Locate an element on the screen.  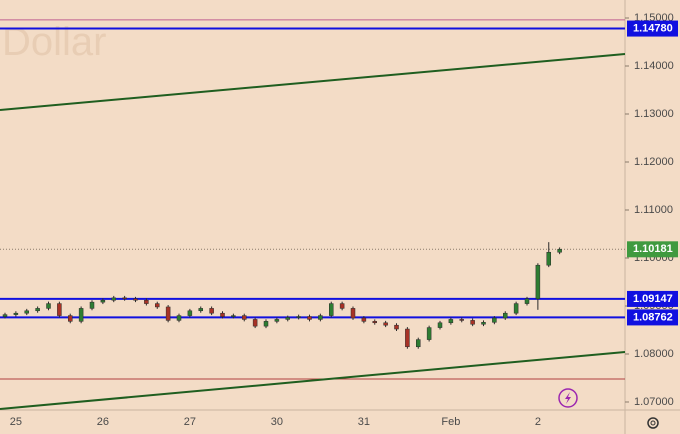
level-label: 1.09147 is located at coordinates (653, 299).